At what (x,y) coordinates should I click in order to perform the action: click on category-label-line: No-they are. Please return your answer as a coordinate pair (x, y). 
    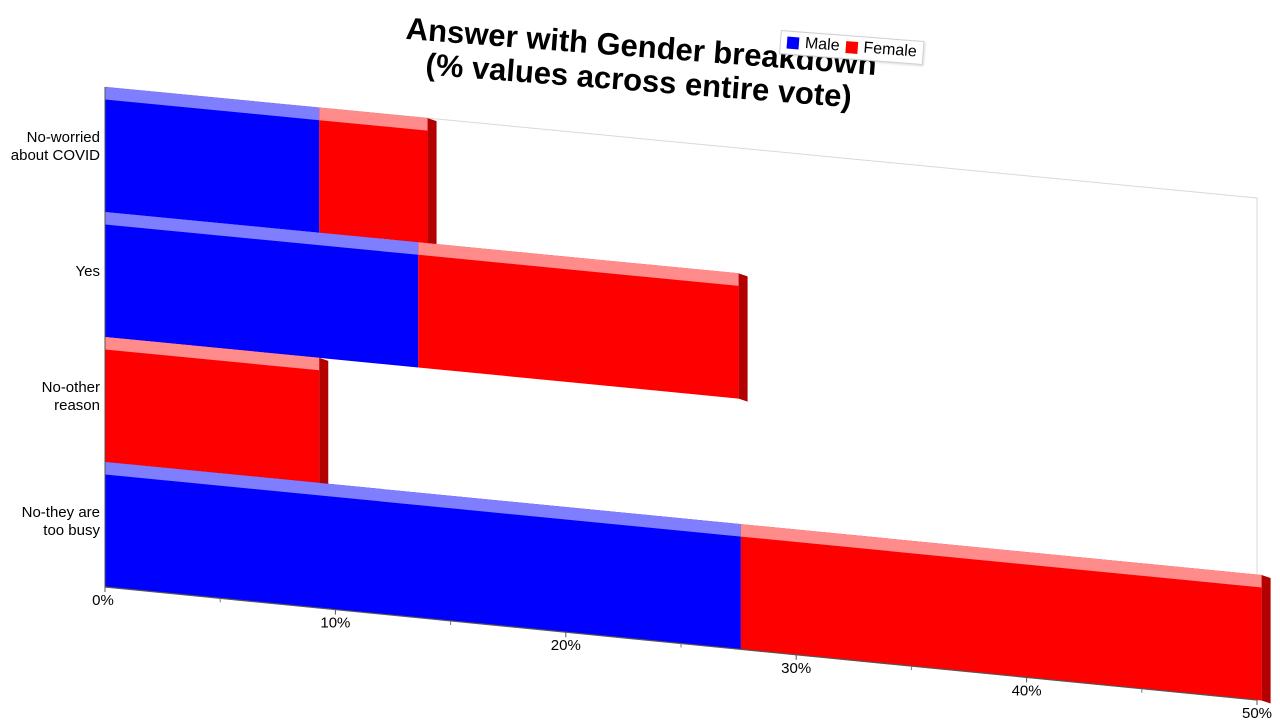
    Looking at the image, I should click on (60, 512).